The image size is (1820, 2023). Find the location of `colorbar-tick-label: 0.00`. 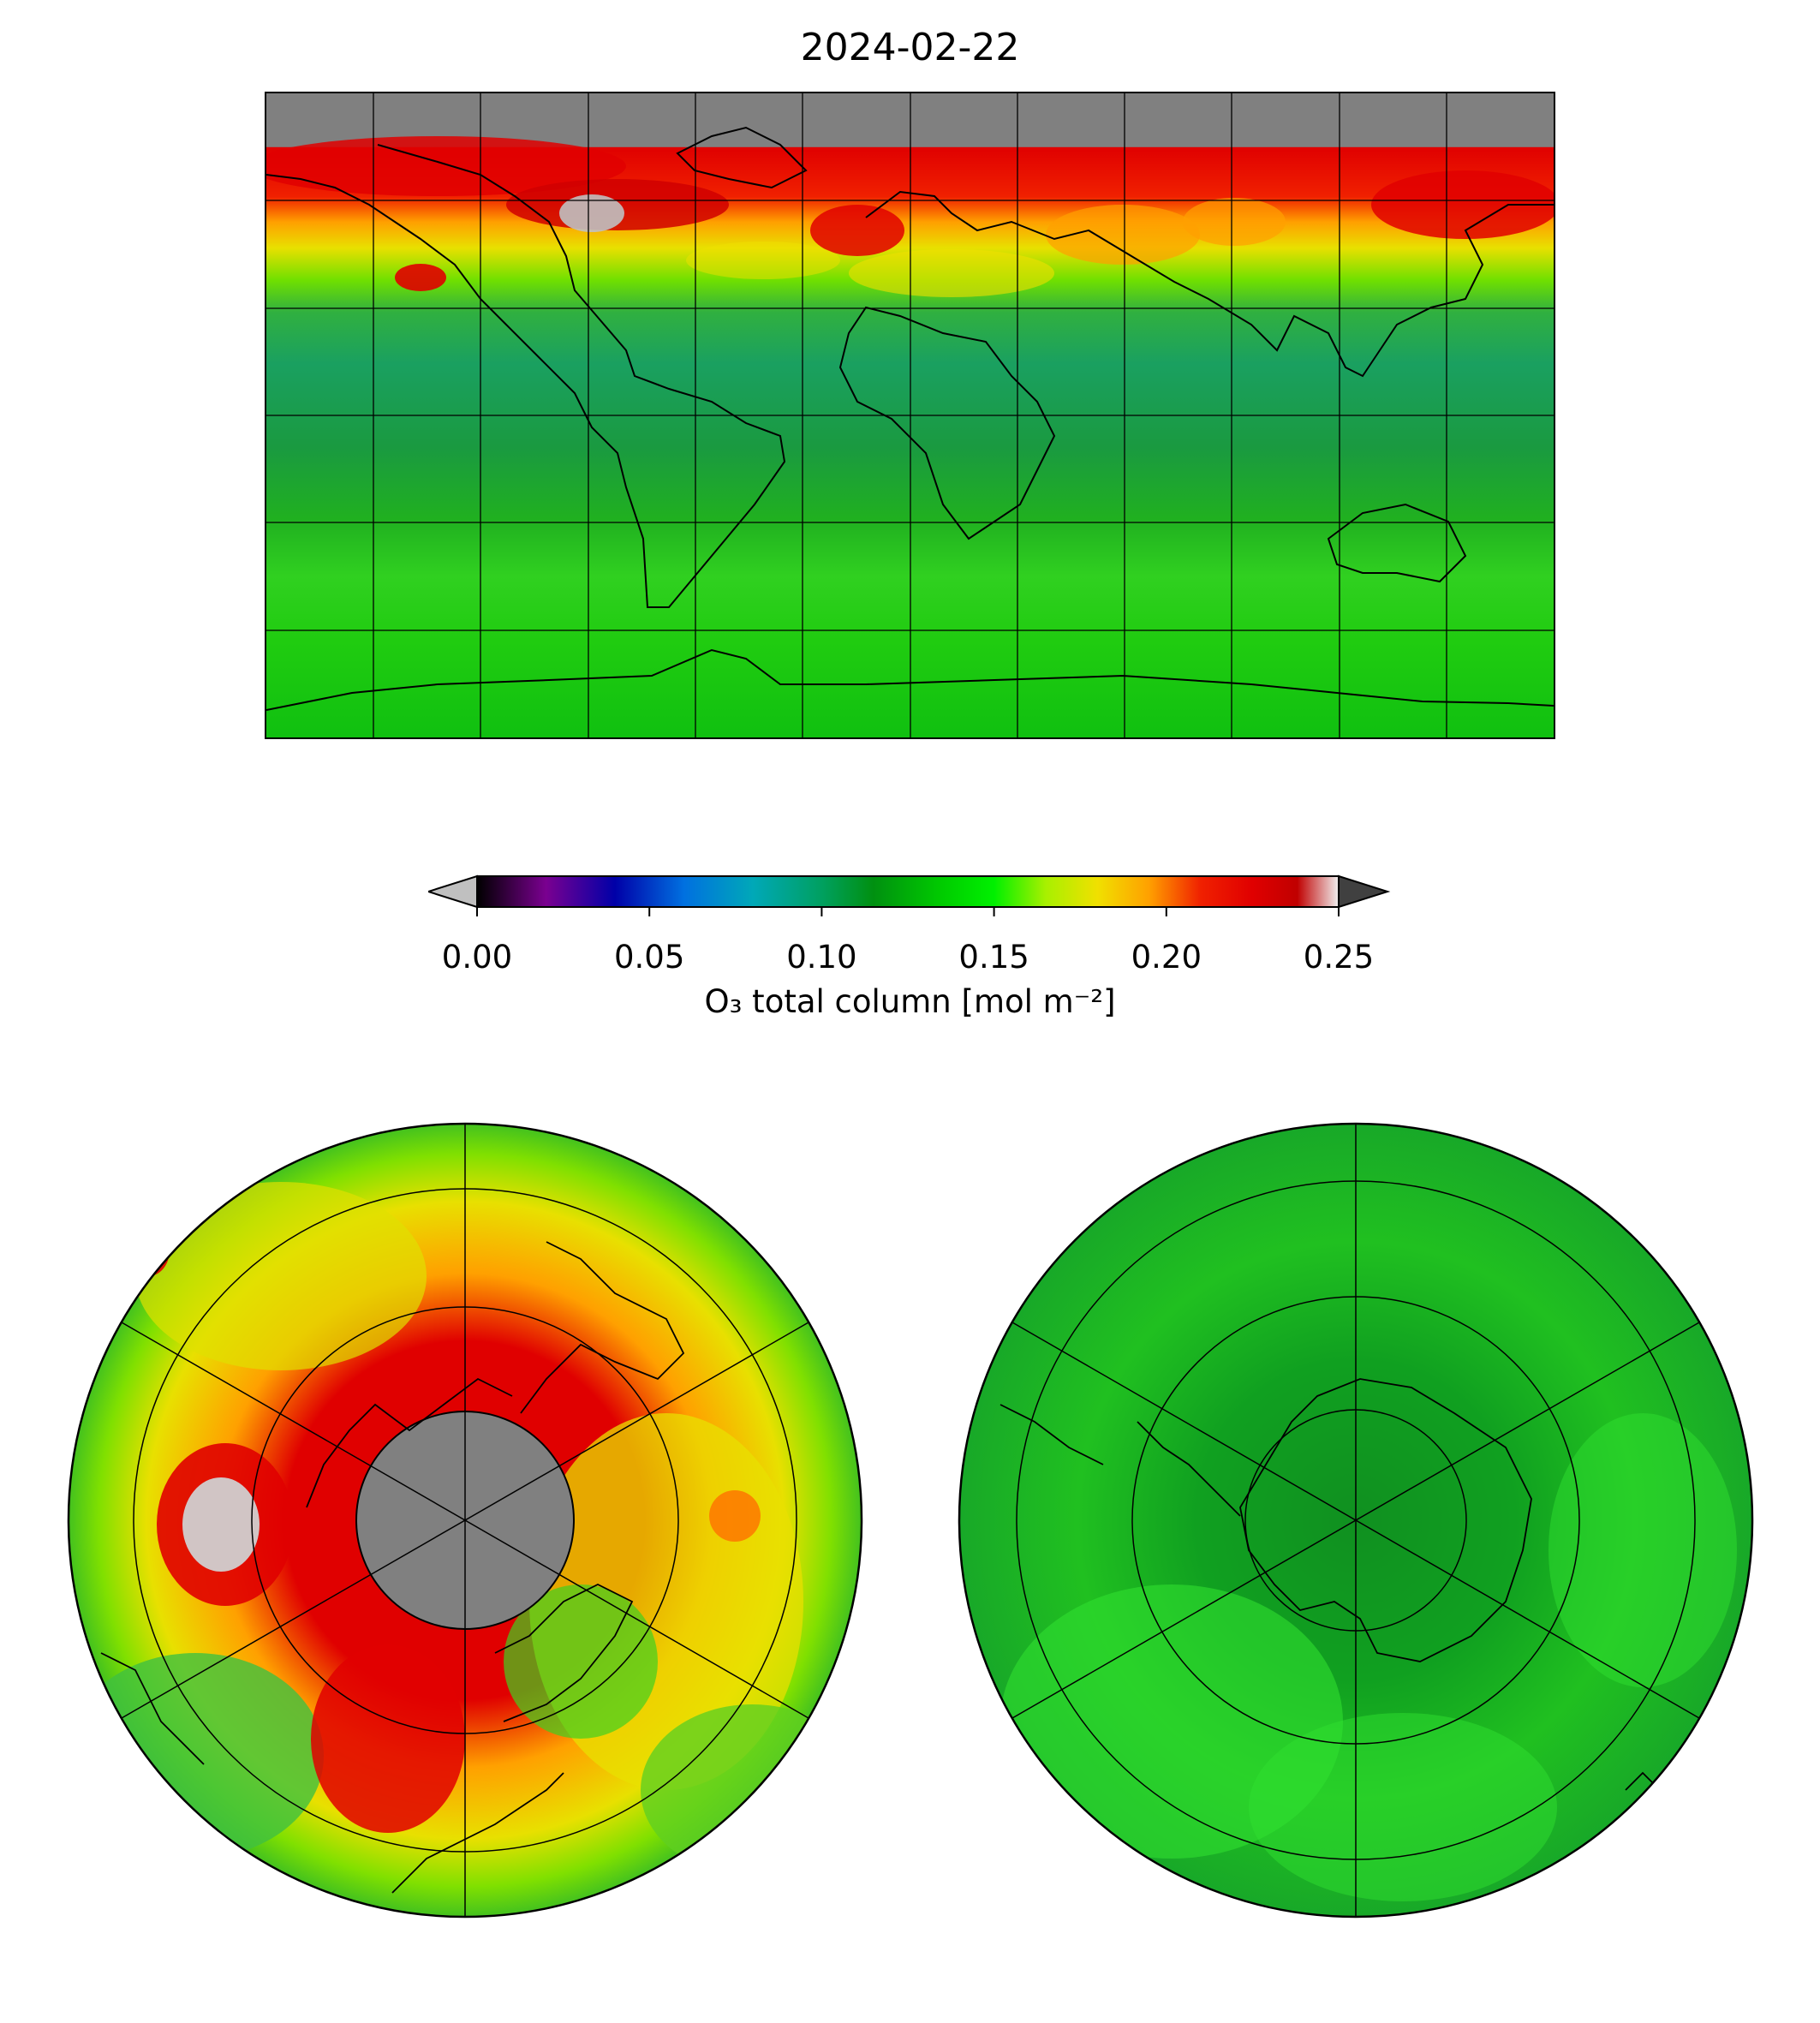

colorbar-tick-label: 0.00 is located at coordinates (477, 957).